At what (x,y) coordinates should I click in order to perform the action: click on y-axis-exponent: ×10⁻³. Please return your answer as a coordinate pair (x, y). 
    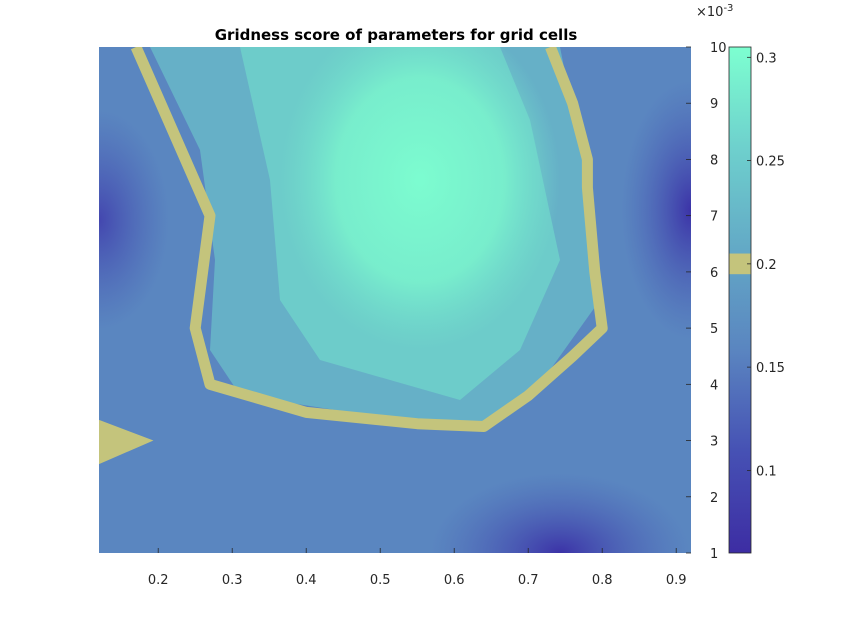
    Looking at the image, I should click on (714, 11).